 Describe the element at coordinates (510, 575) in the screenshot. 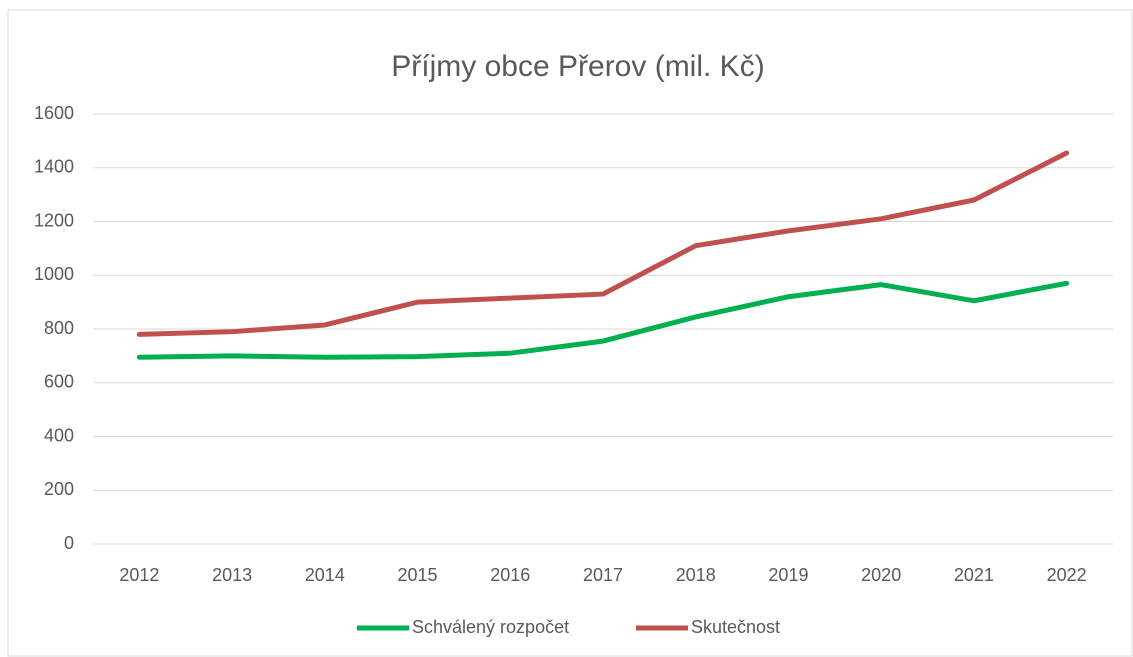

I see `x-tick-label: 2016` at that location.